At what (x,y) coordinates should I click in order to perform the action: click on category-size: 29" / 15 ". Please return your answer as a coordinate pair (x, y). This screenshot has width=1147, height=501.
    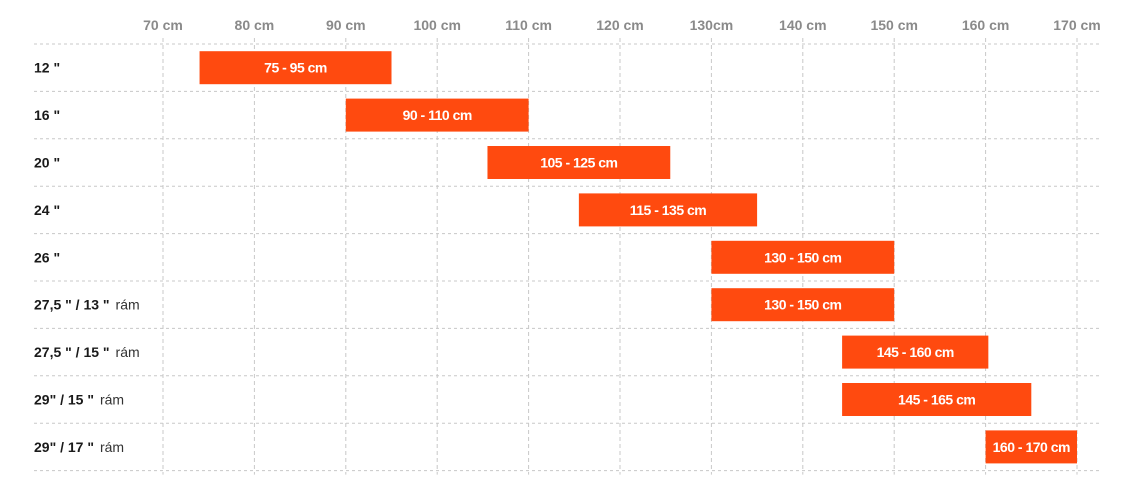
    Looking at the image, I should click on (64, 400).